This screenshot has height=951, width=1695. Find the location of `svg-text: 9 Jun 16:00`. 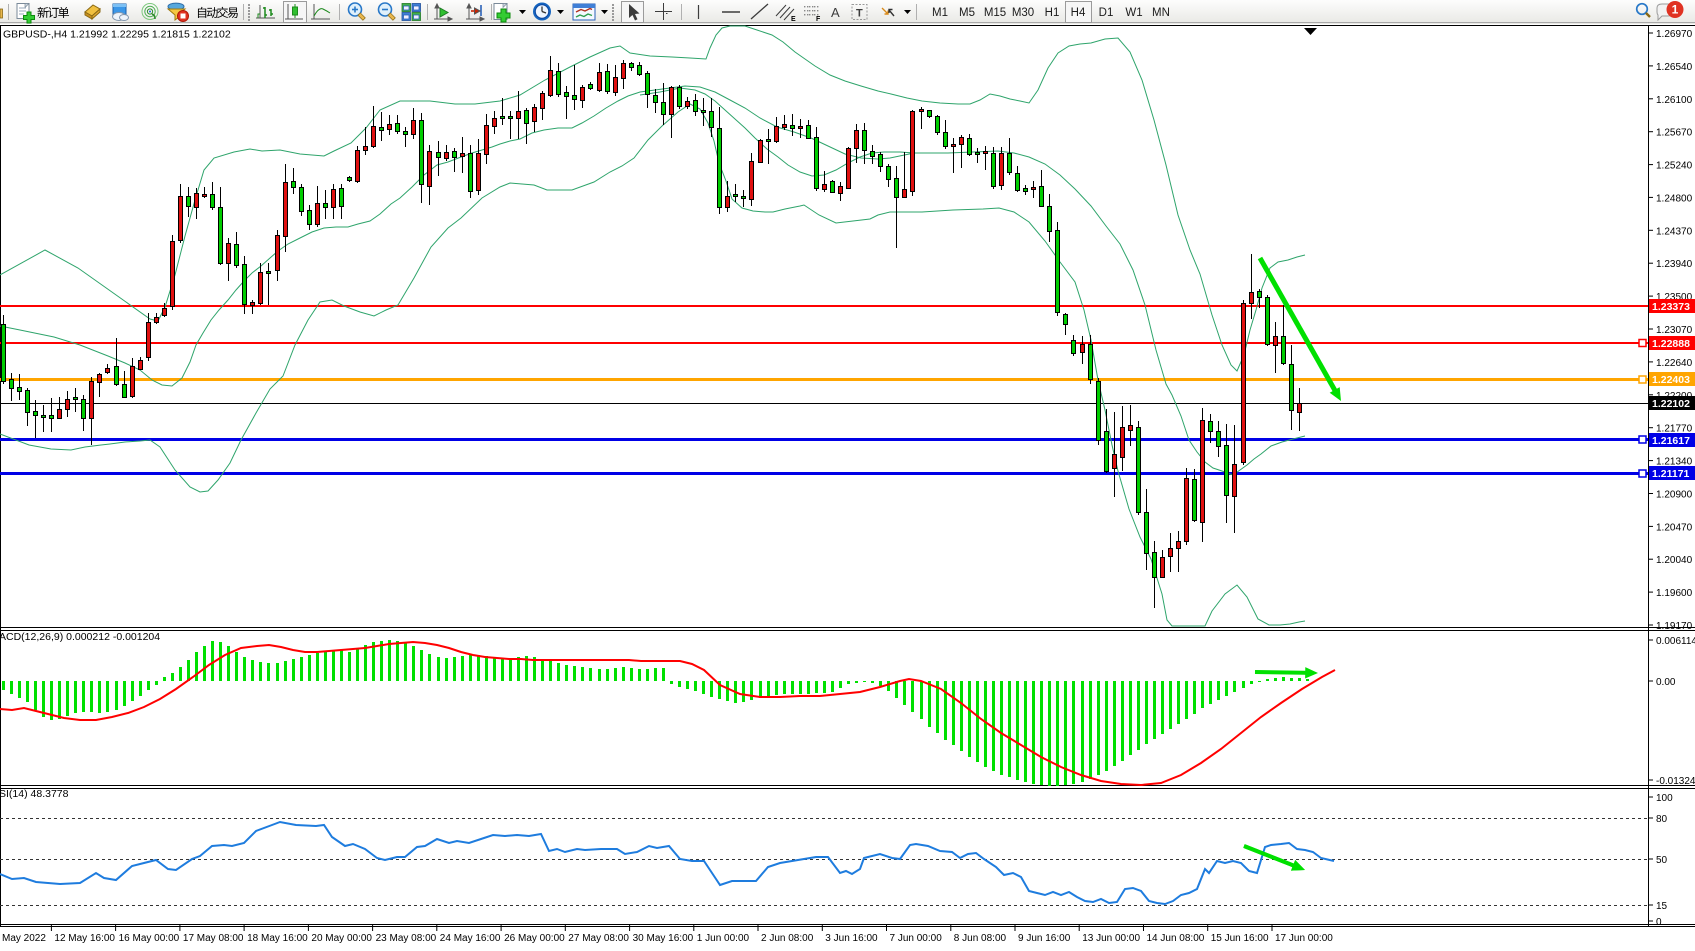

svg-text: 9 Jun 16:00 is located at coordinates (1044, 938).